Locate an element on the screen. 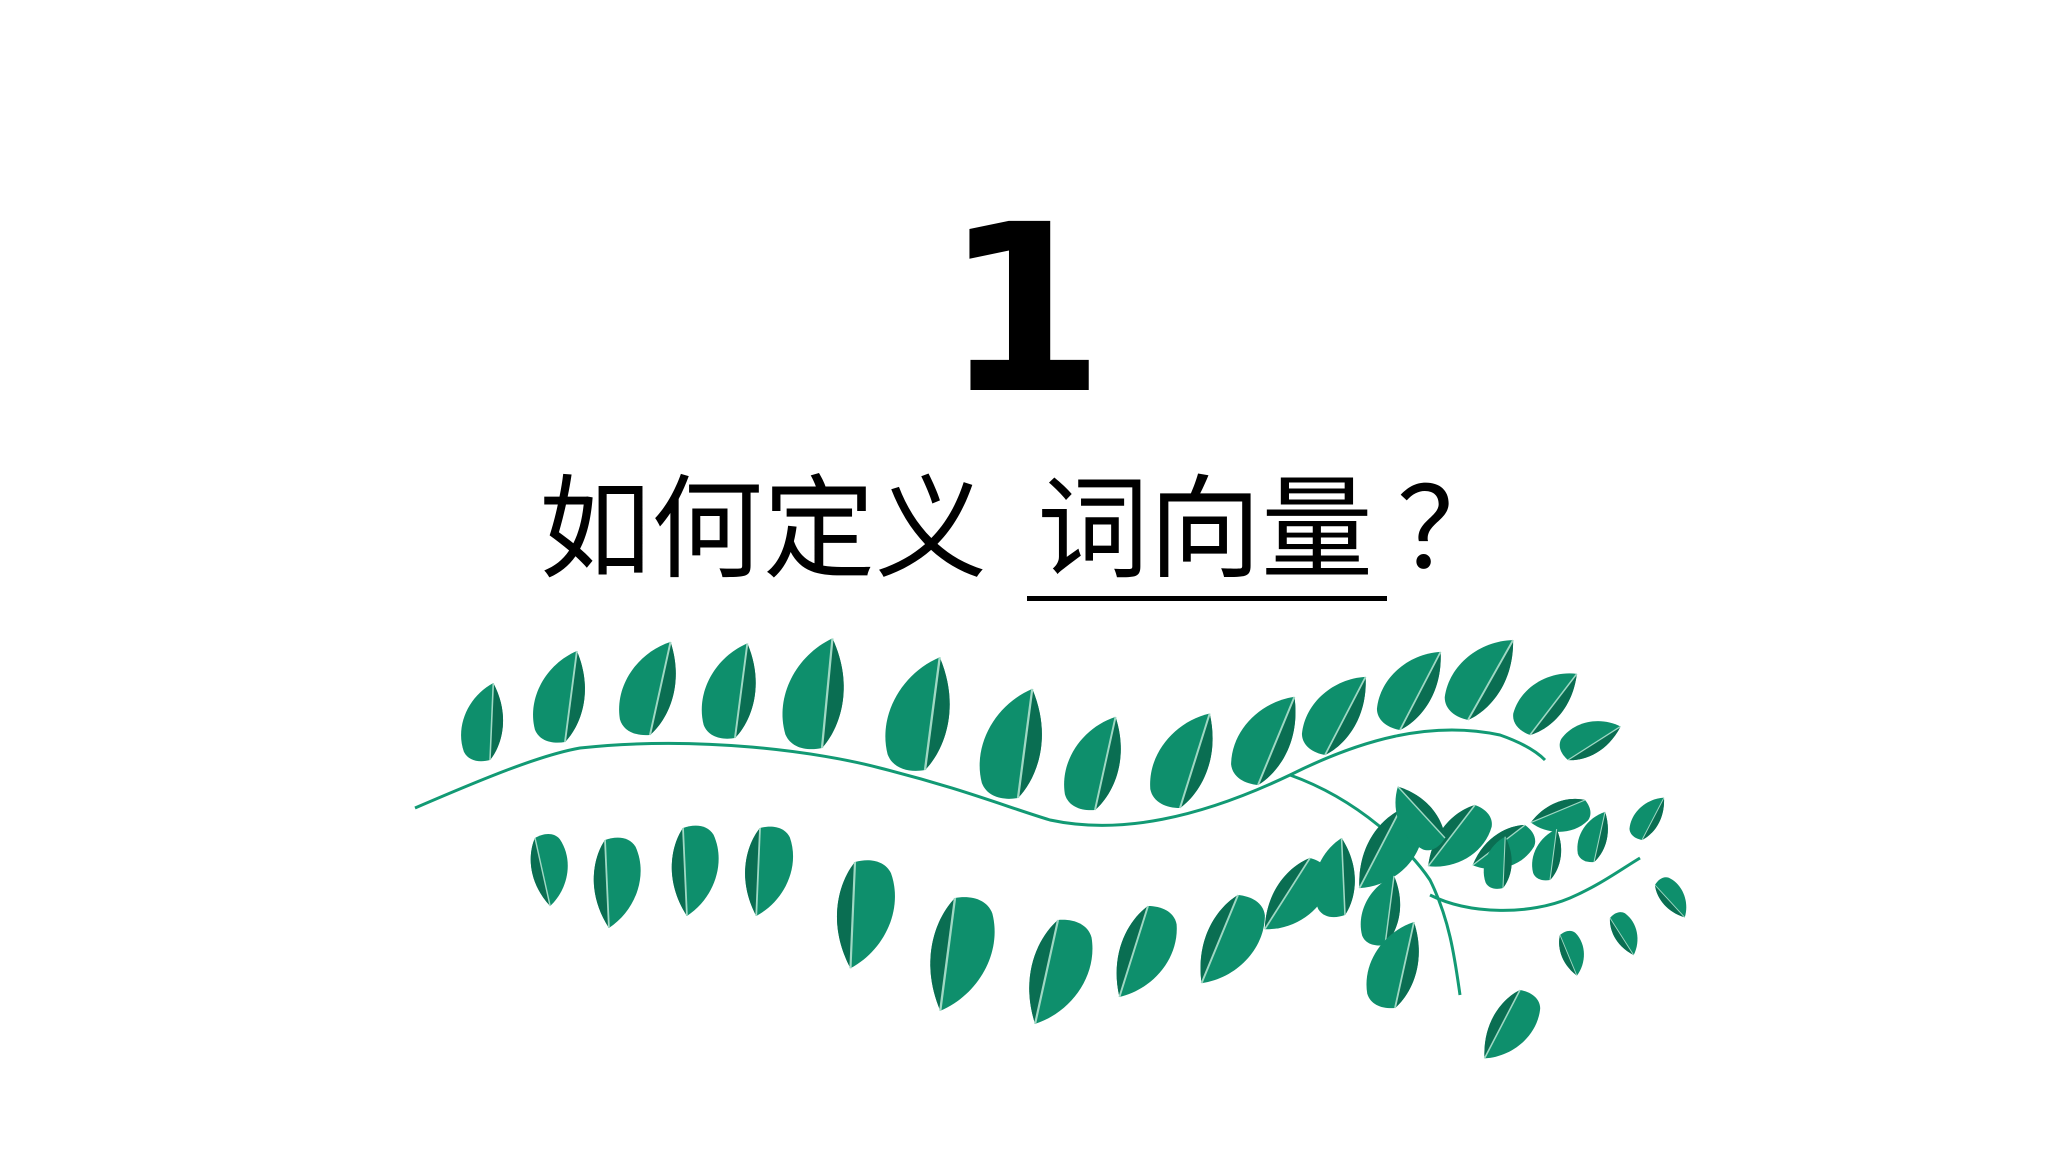 Image resolution: width=2048 pixels, height=1152 pixels. vine-stems is located at coordinates (1027, 862).